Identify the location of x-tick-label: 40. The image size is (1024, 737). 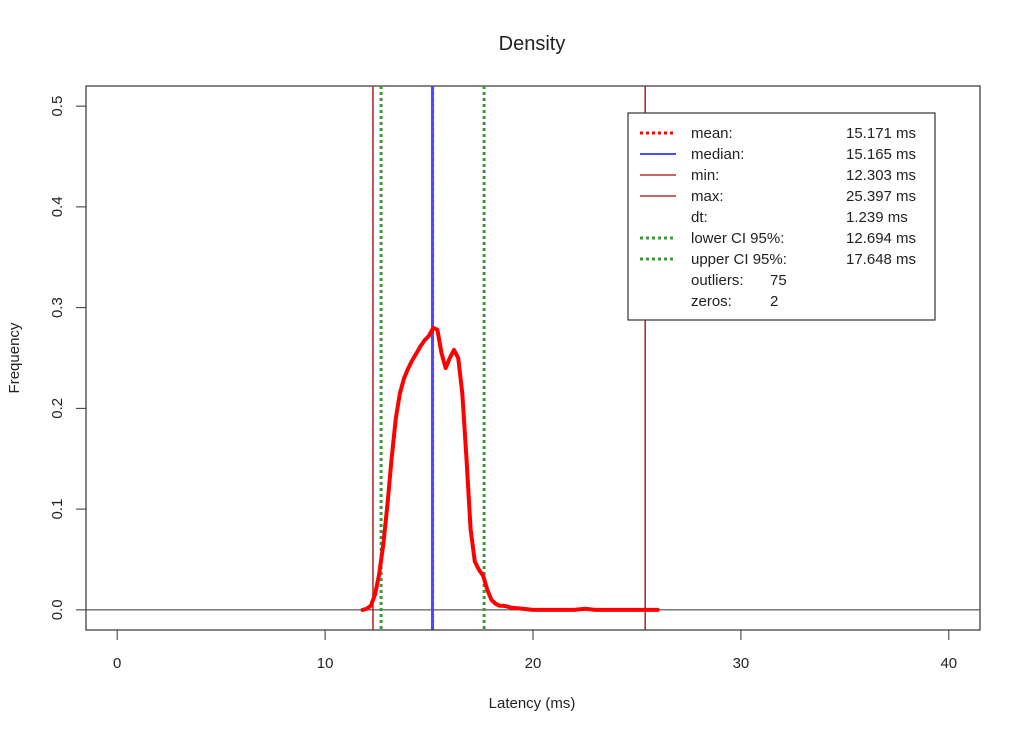
(948, 663).